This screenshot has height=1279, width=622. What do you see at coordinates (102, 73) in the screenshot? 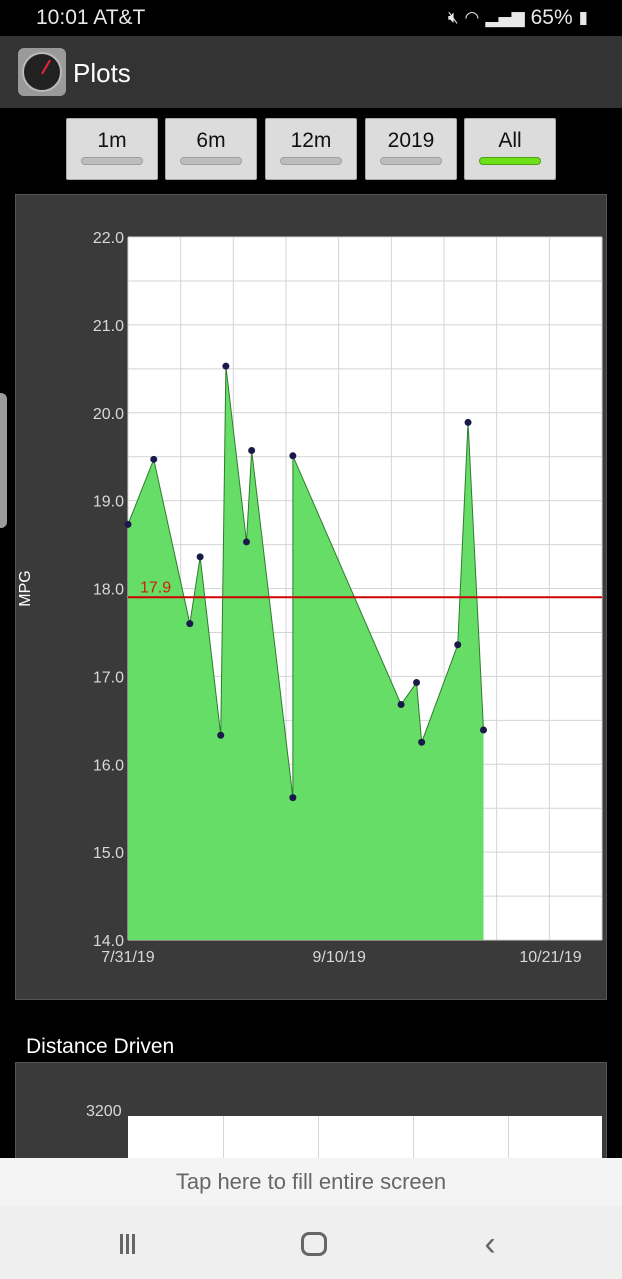
I see `page-title: Plots` at bounding box center [102, 73].